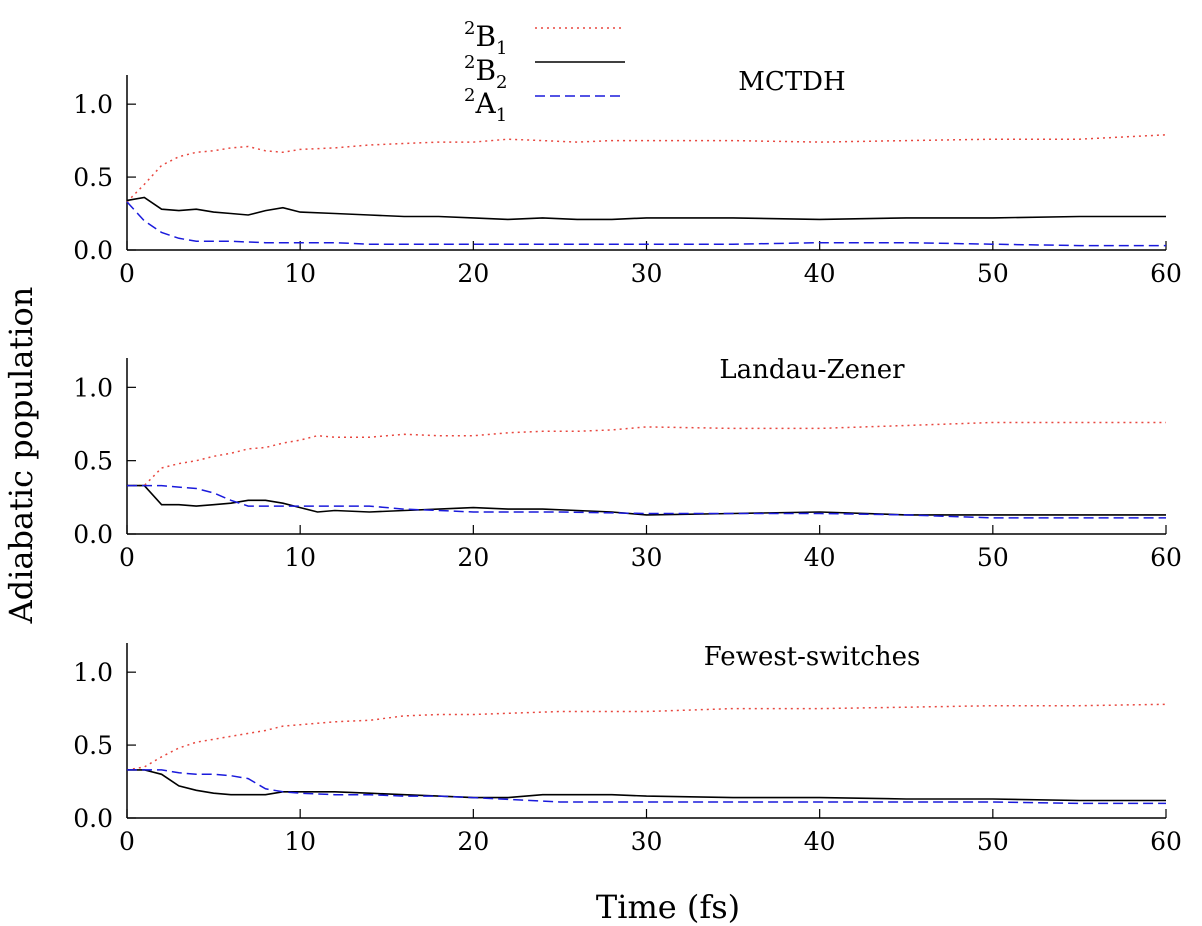  What do you see at coordinates (485, 72) in the screenshot?
I see `legend-label-2: 2B2` at bounding box center [485, 72].